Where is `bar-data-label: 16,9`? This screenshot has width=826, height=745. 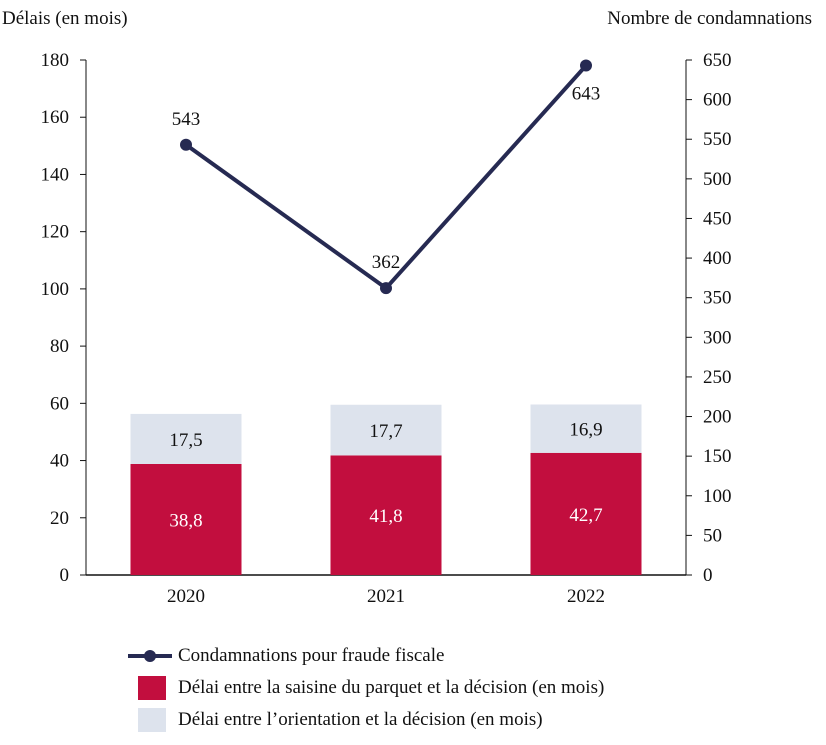
bar-data-label: 16,9 is located at coordinates (585, 430).